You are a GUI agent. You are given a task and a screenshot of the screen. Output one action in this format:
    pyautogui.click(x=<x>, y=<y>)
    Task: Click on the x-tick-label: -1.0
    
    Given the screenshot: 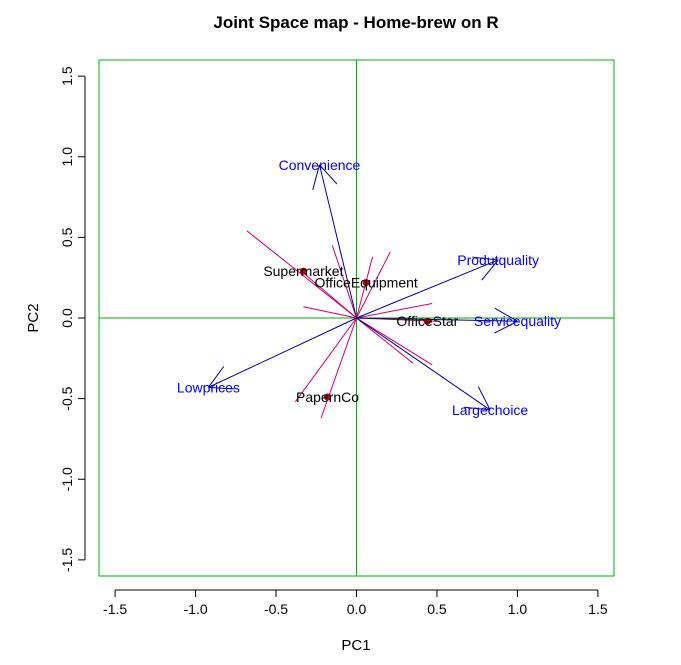 What is the action you would take?
    pyautogui.click(x=196, y=609)
    